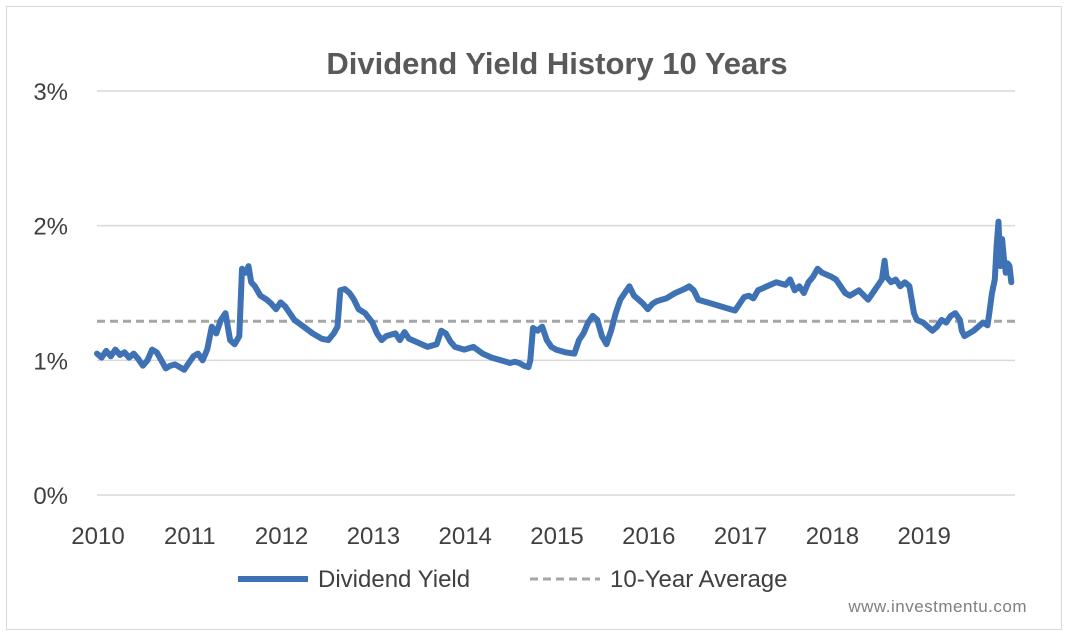  What do you see at coordinates (937, 606) in the screenshot?
I see `watermark-text: www.investmentu.com` at bounding box center [937, 606].